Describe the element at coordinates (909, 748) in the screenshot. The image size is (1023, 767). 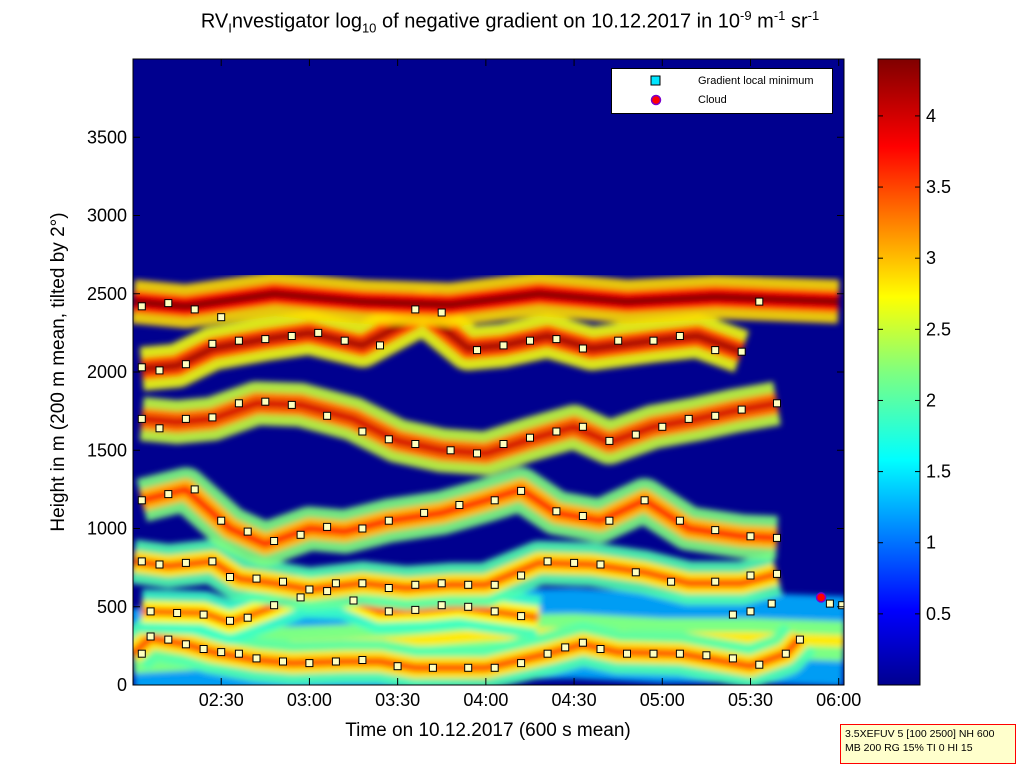
I see `info-line-2: MB 200 RG 15% TI 0 HI 15` at that location.